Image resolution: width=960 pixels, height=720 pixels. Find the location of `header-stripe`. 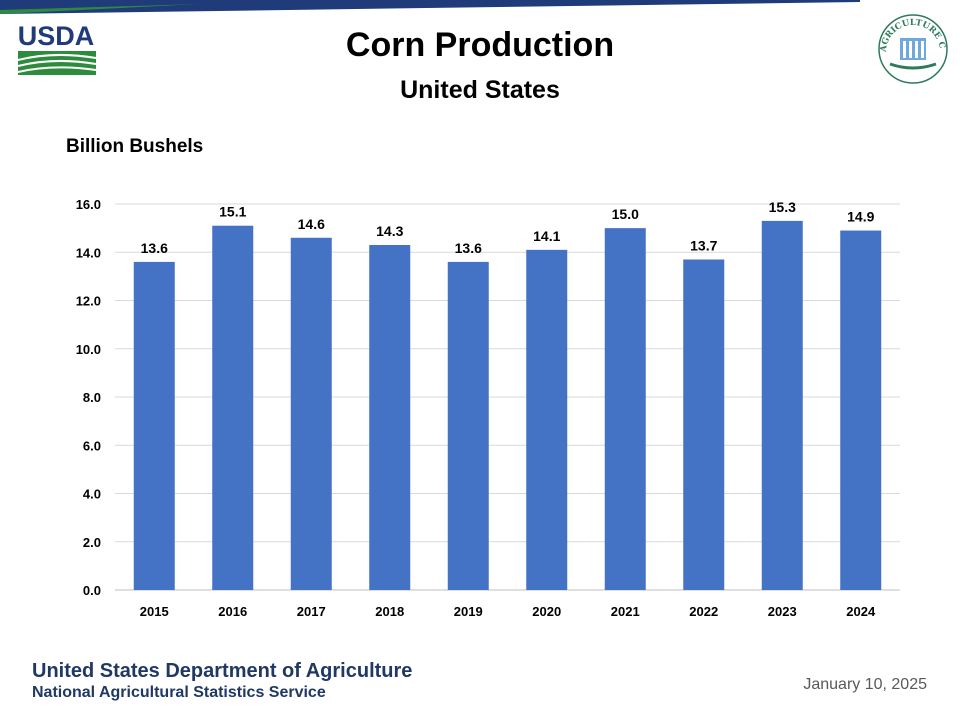

header-stripe is located at coordinates (430, 7).